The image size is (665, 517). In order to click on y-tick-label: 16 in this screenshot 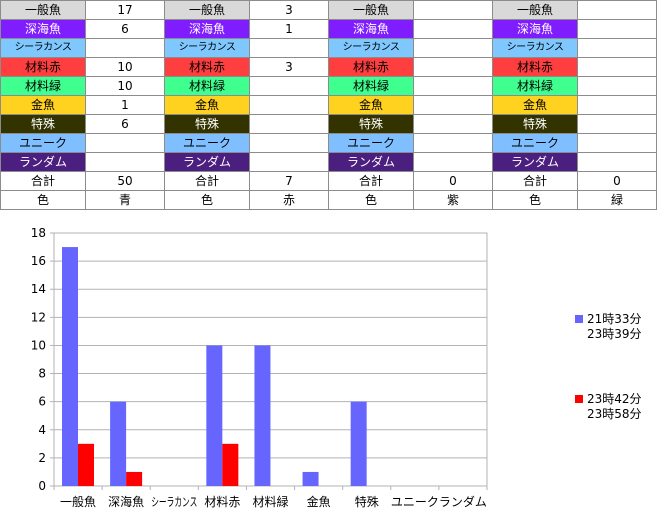, I will do `click(38, 261)`.